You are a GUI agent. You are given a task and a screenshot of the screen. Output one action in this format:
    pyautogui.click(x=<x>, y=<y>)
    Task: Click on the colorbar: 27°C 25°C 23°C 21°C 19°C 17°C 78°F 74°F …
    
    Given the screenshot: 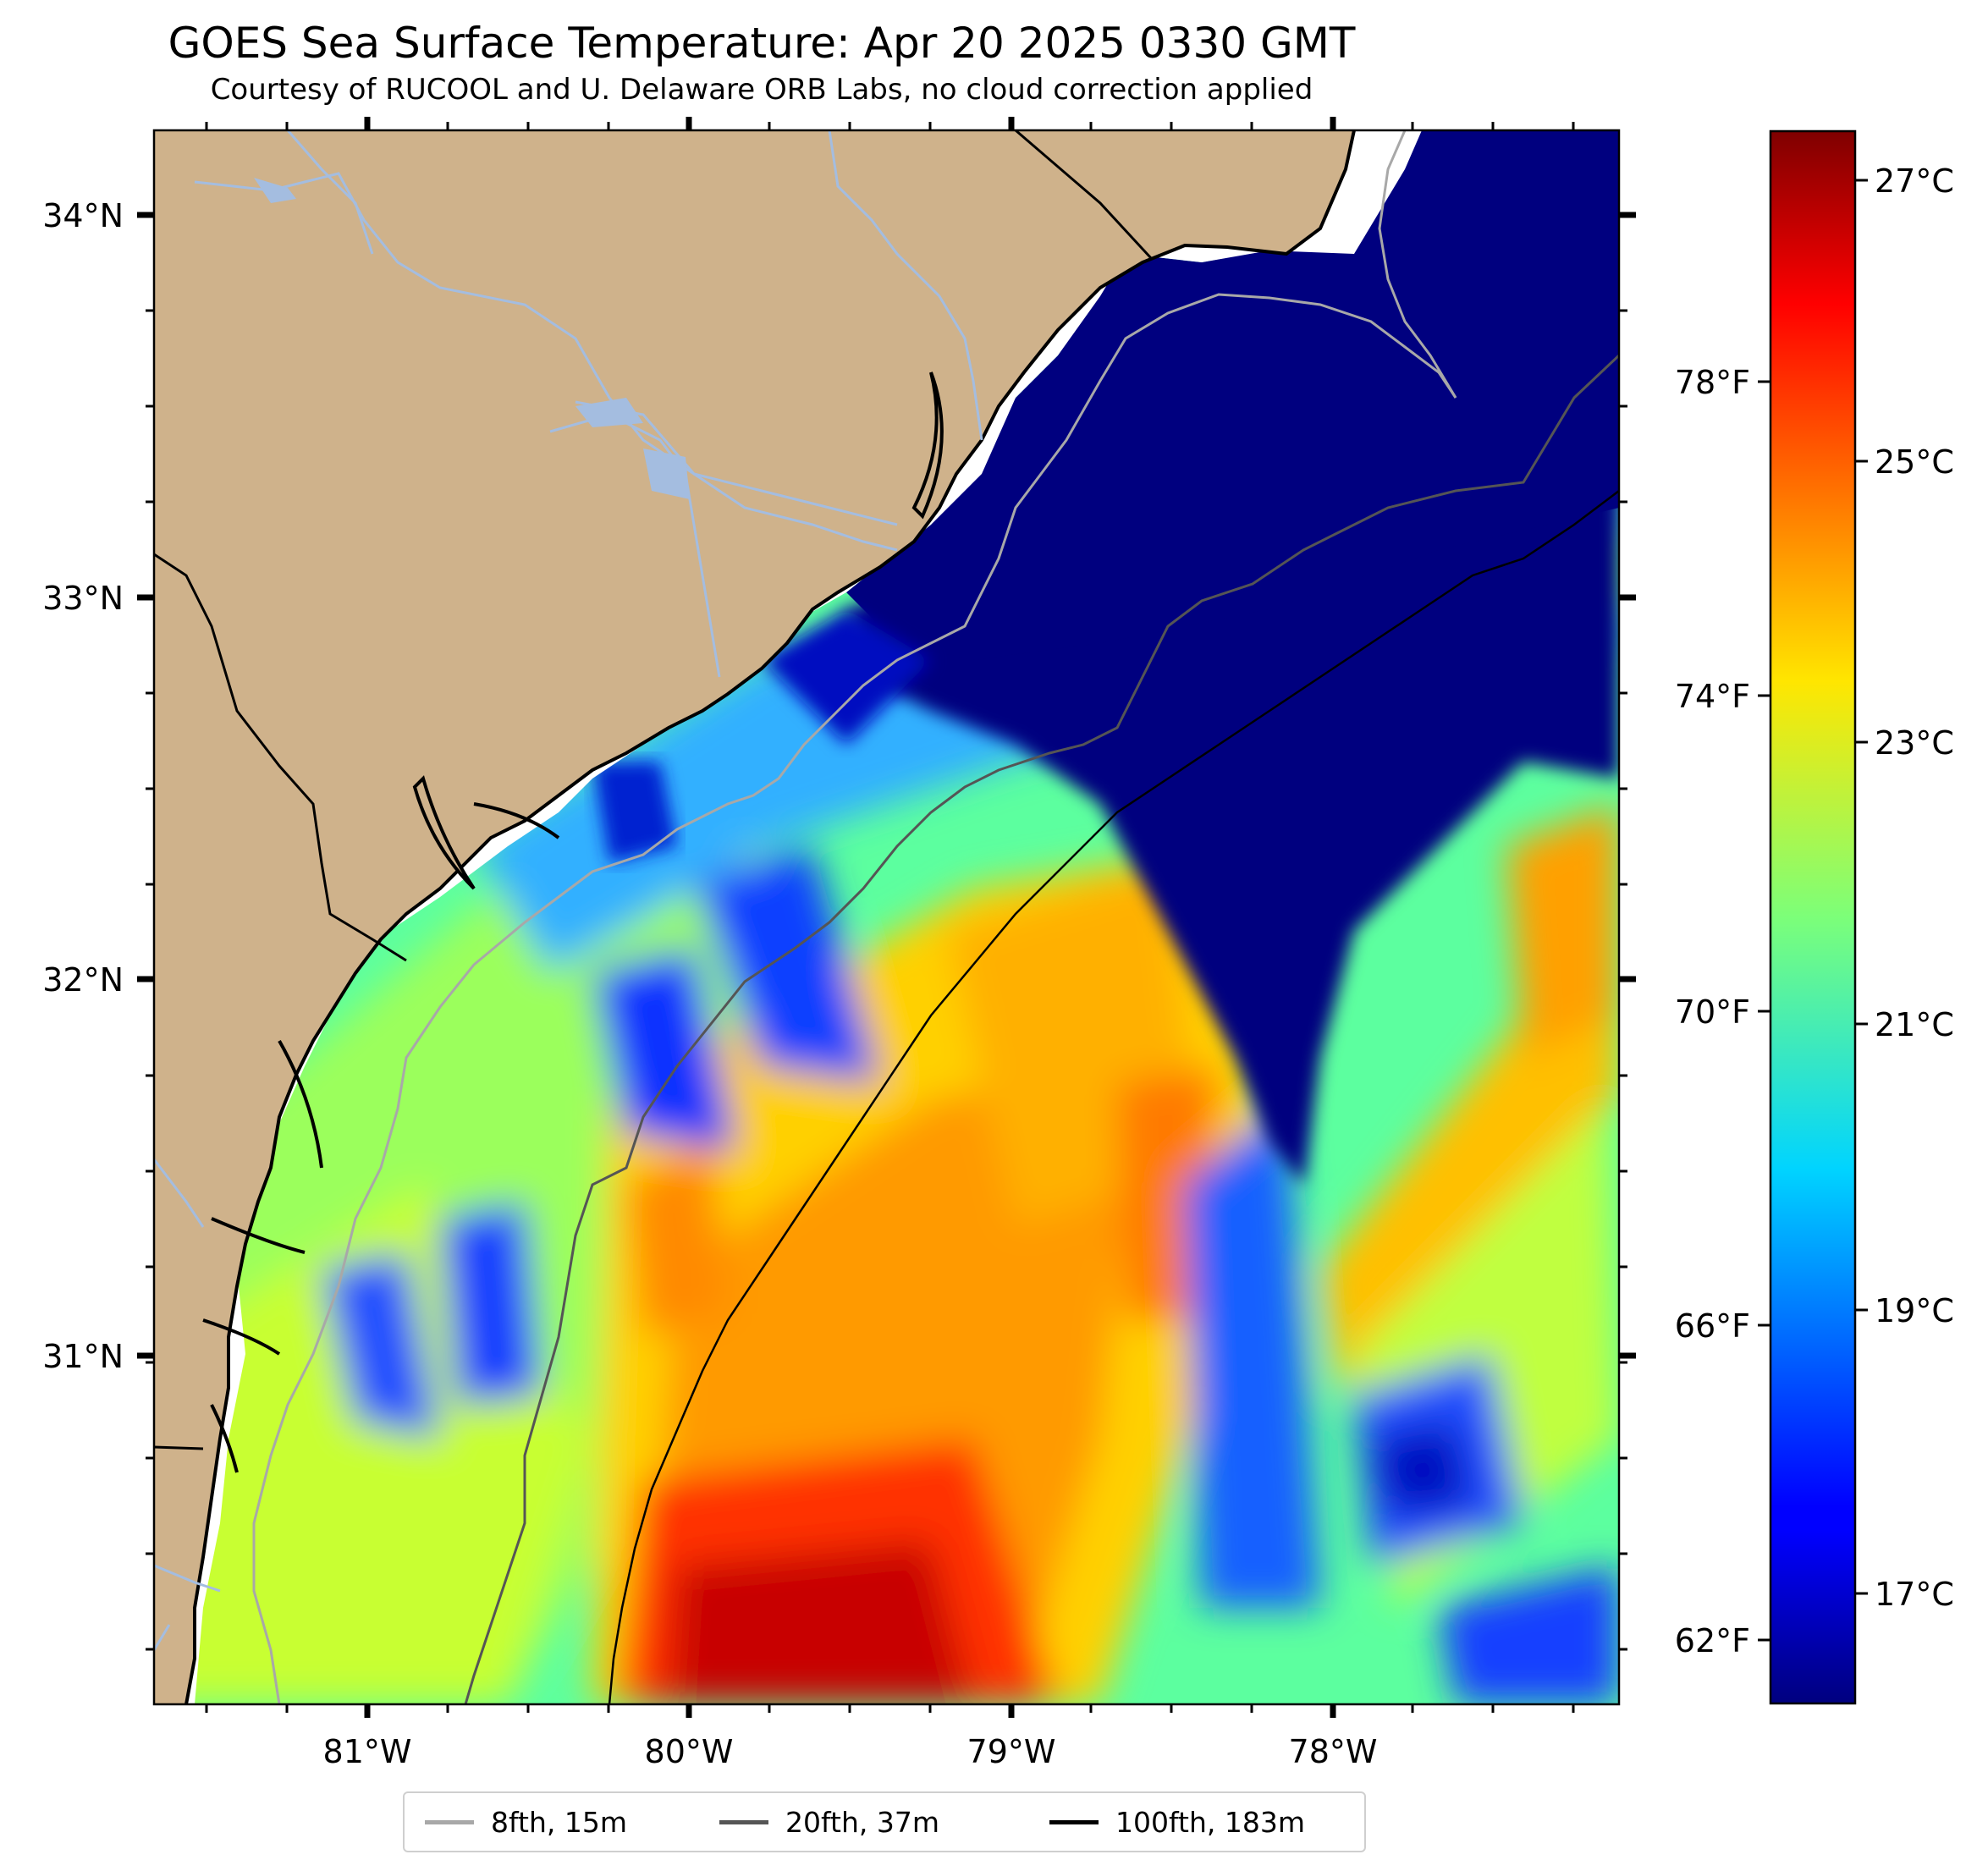 What is the action you would take?
    pyautogui.click(x=1814, y=917)
    